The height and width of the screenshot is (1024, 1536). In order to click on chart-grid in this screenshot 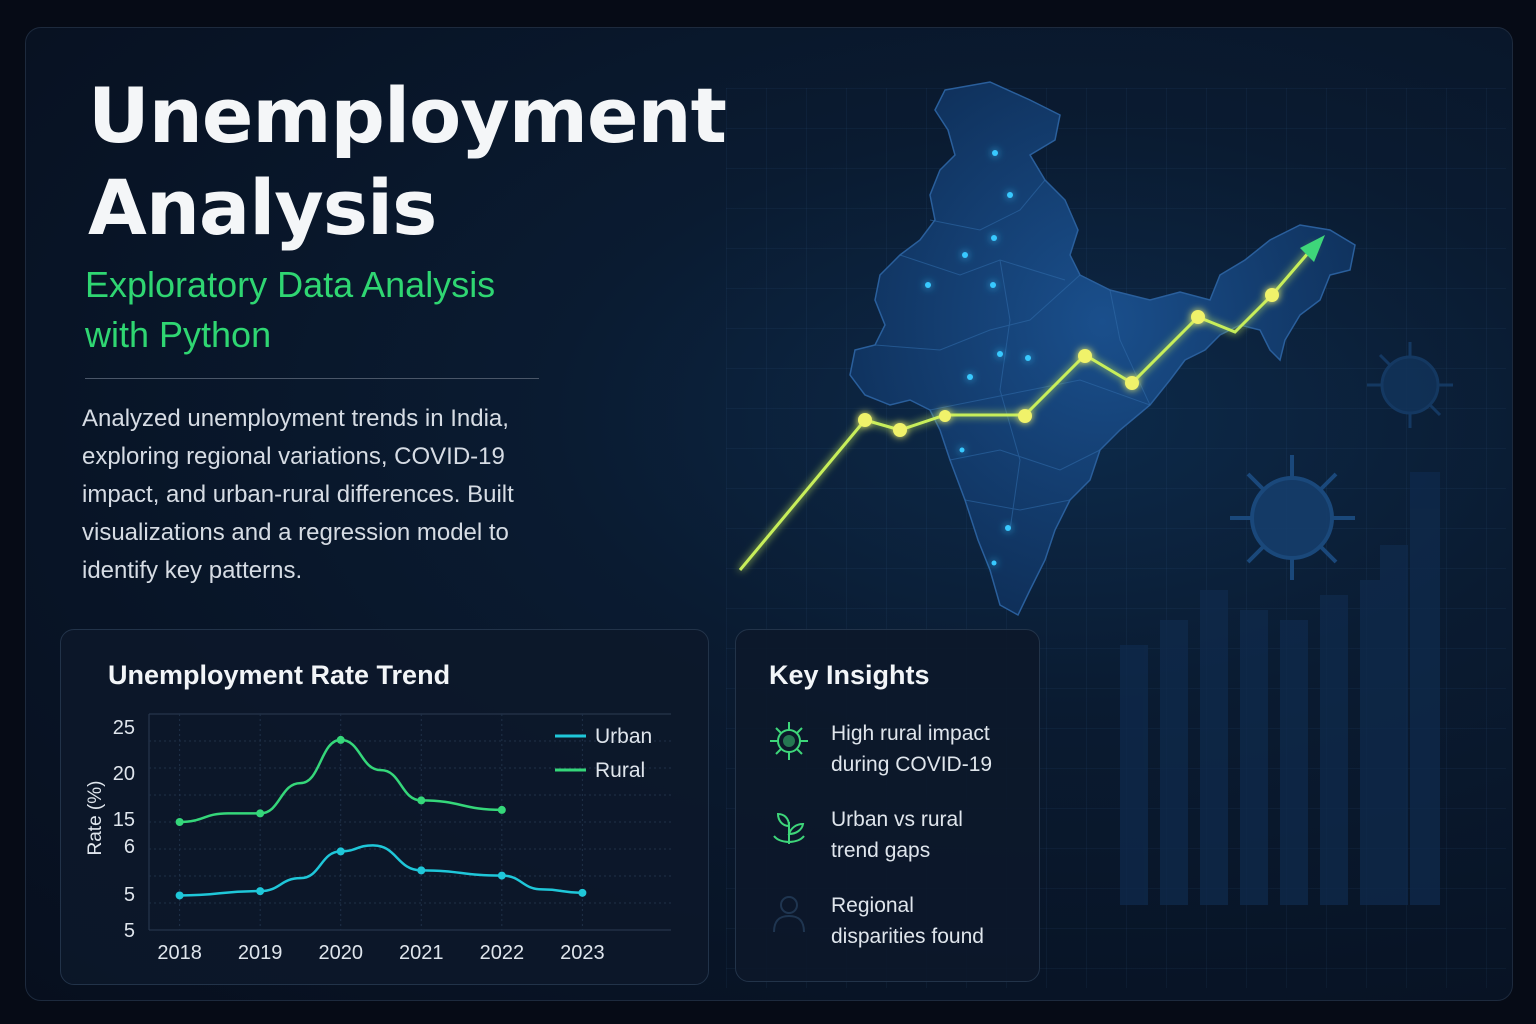, I will do `click(409, 822)`.